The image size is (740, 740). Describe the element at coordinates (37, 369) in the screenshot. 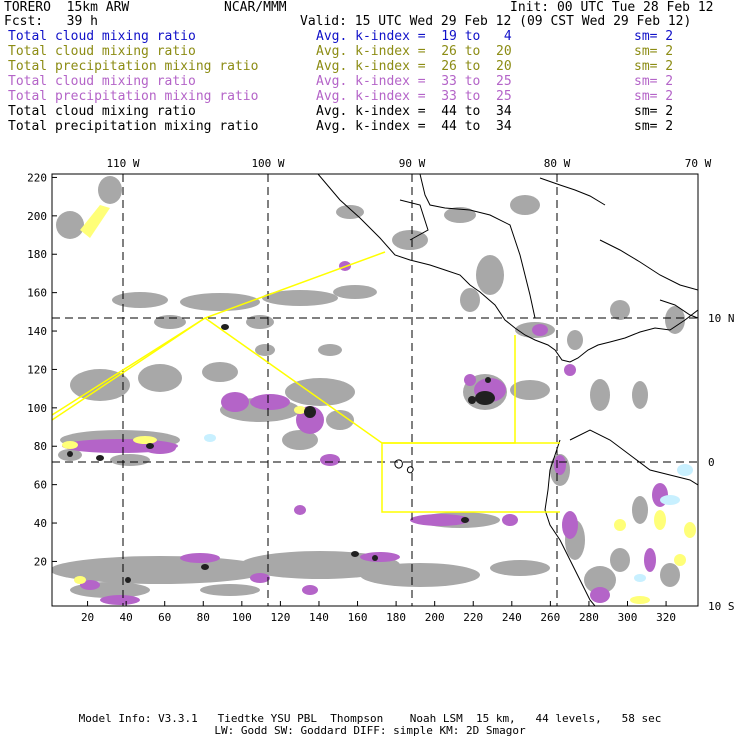

I see `y-tick-label: 120` at that location.